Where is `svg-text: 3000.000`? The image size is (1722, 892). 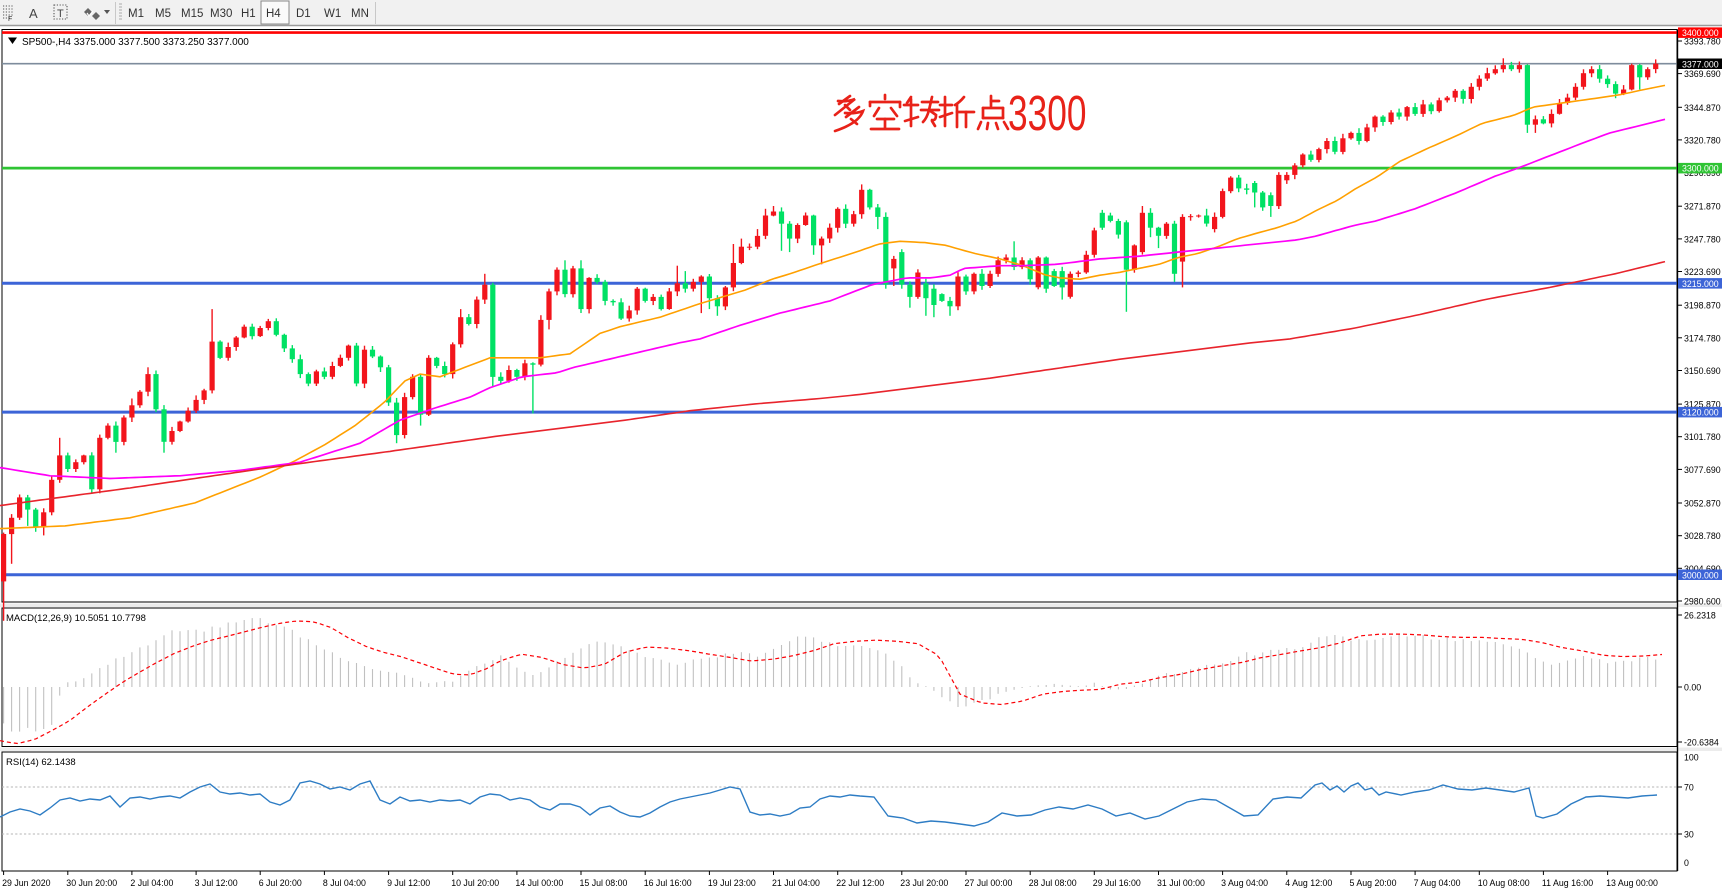 svg-text: 3000.000 is located at coordinates (1700, 575).